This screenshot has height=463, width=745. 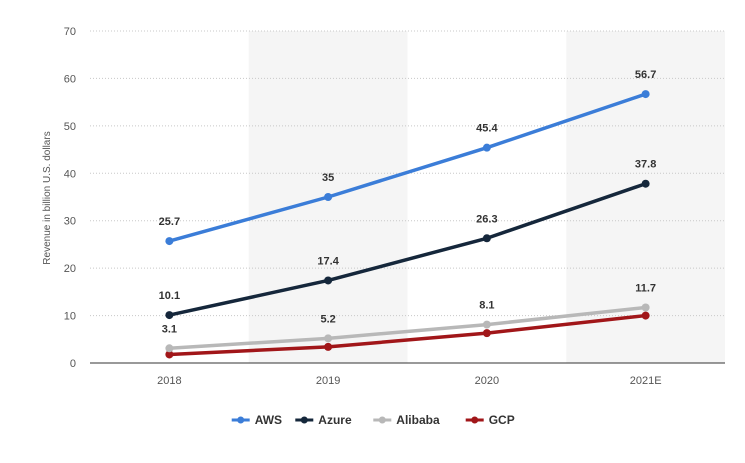 I want to click on legend-label: Azure, so click(x=335, y=420).